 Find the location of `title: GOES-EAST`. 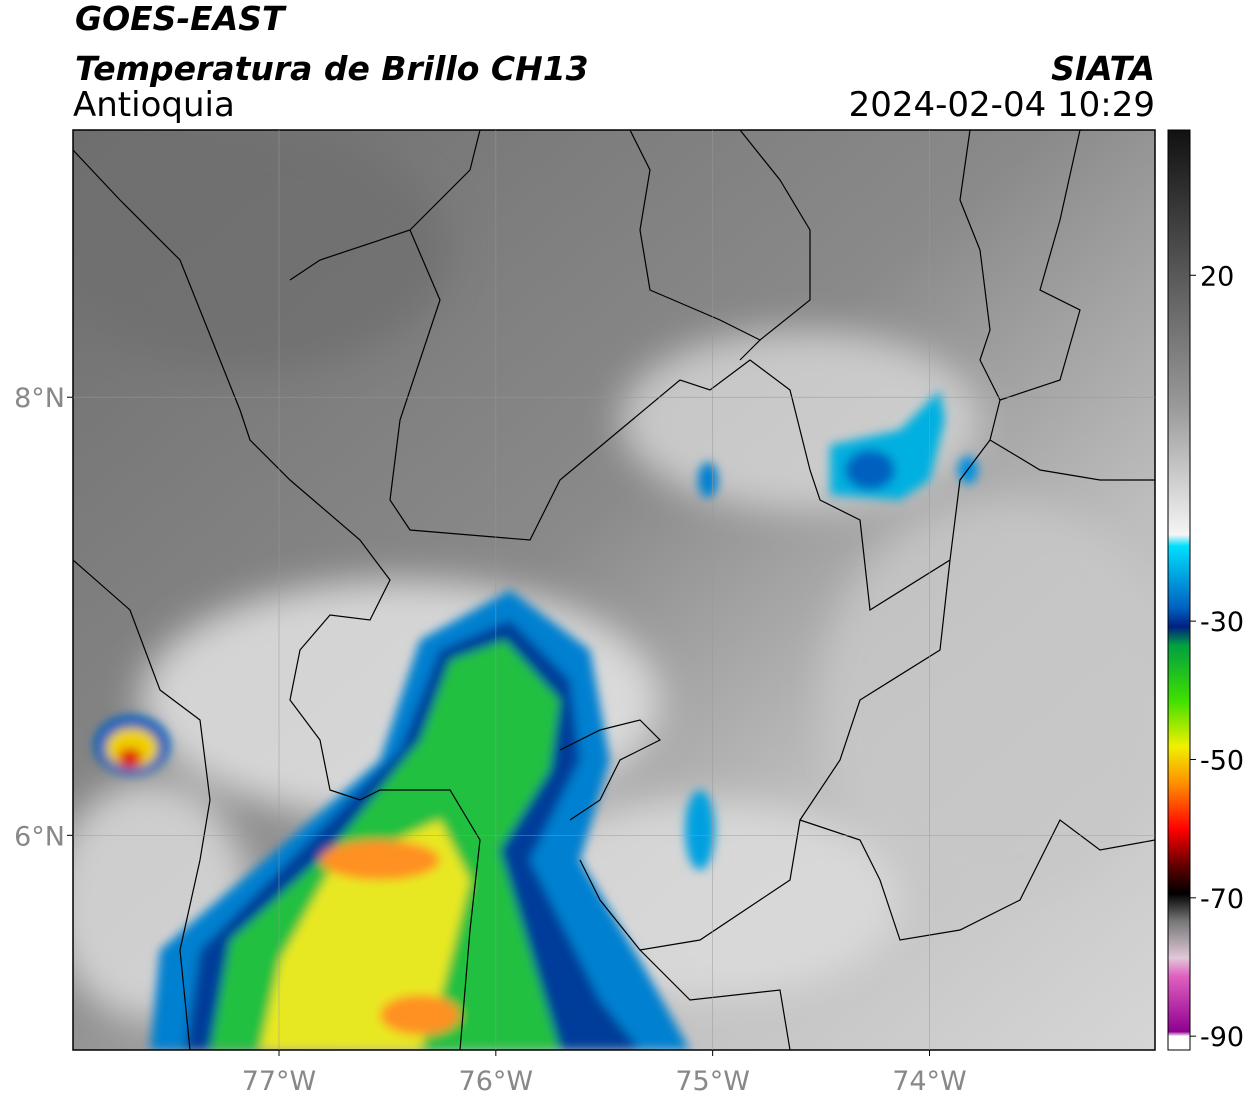

title: GOES-EAST is located at coordinates (181, 19).